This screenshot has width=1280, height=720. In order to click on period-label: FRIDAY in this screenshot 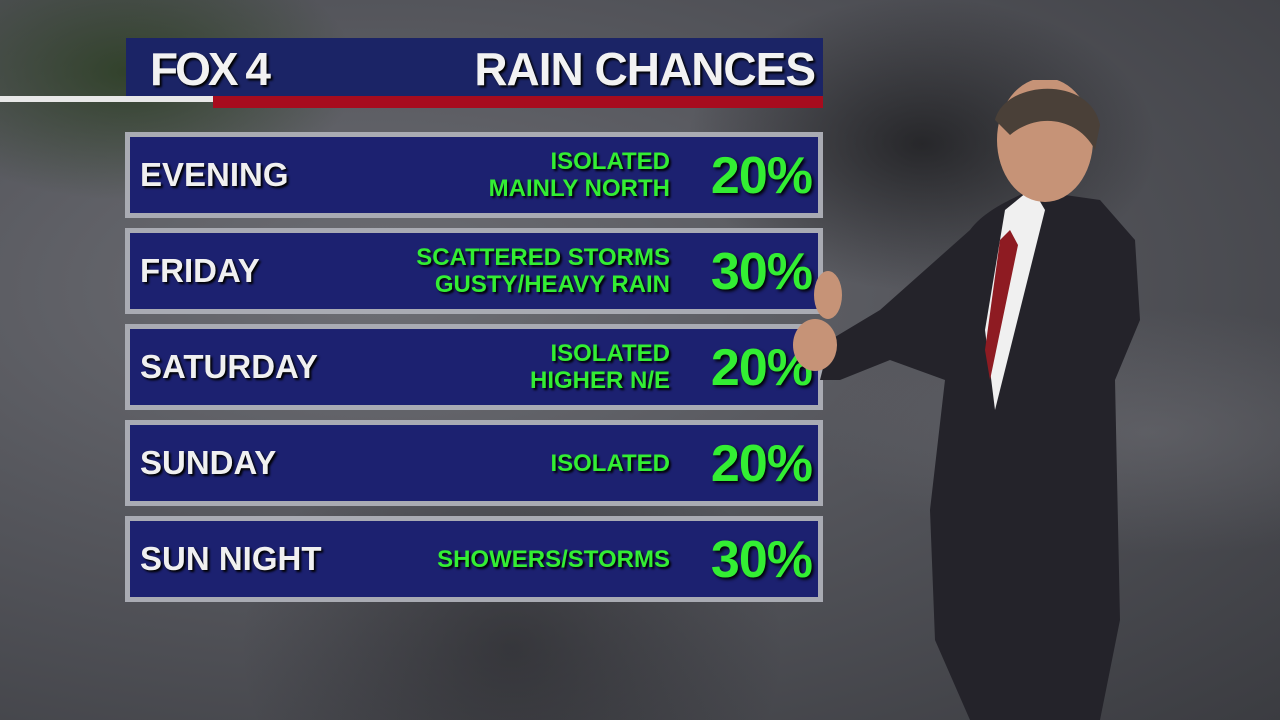, I will do `click(200, 270)`.